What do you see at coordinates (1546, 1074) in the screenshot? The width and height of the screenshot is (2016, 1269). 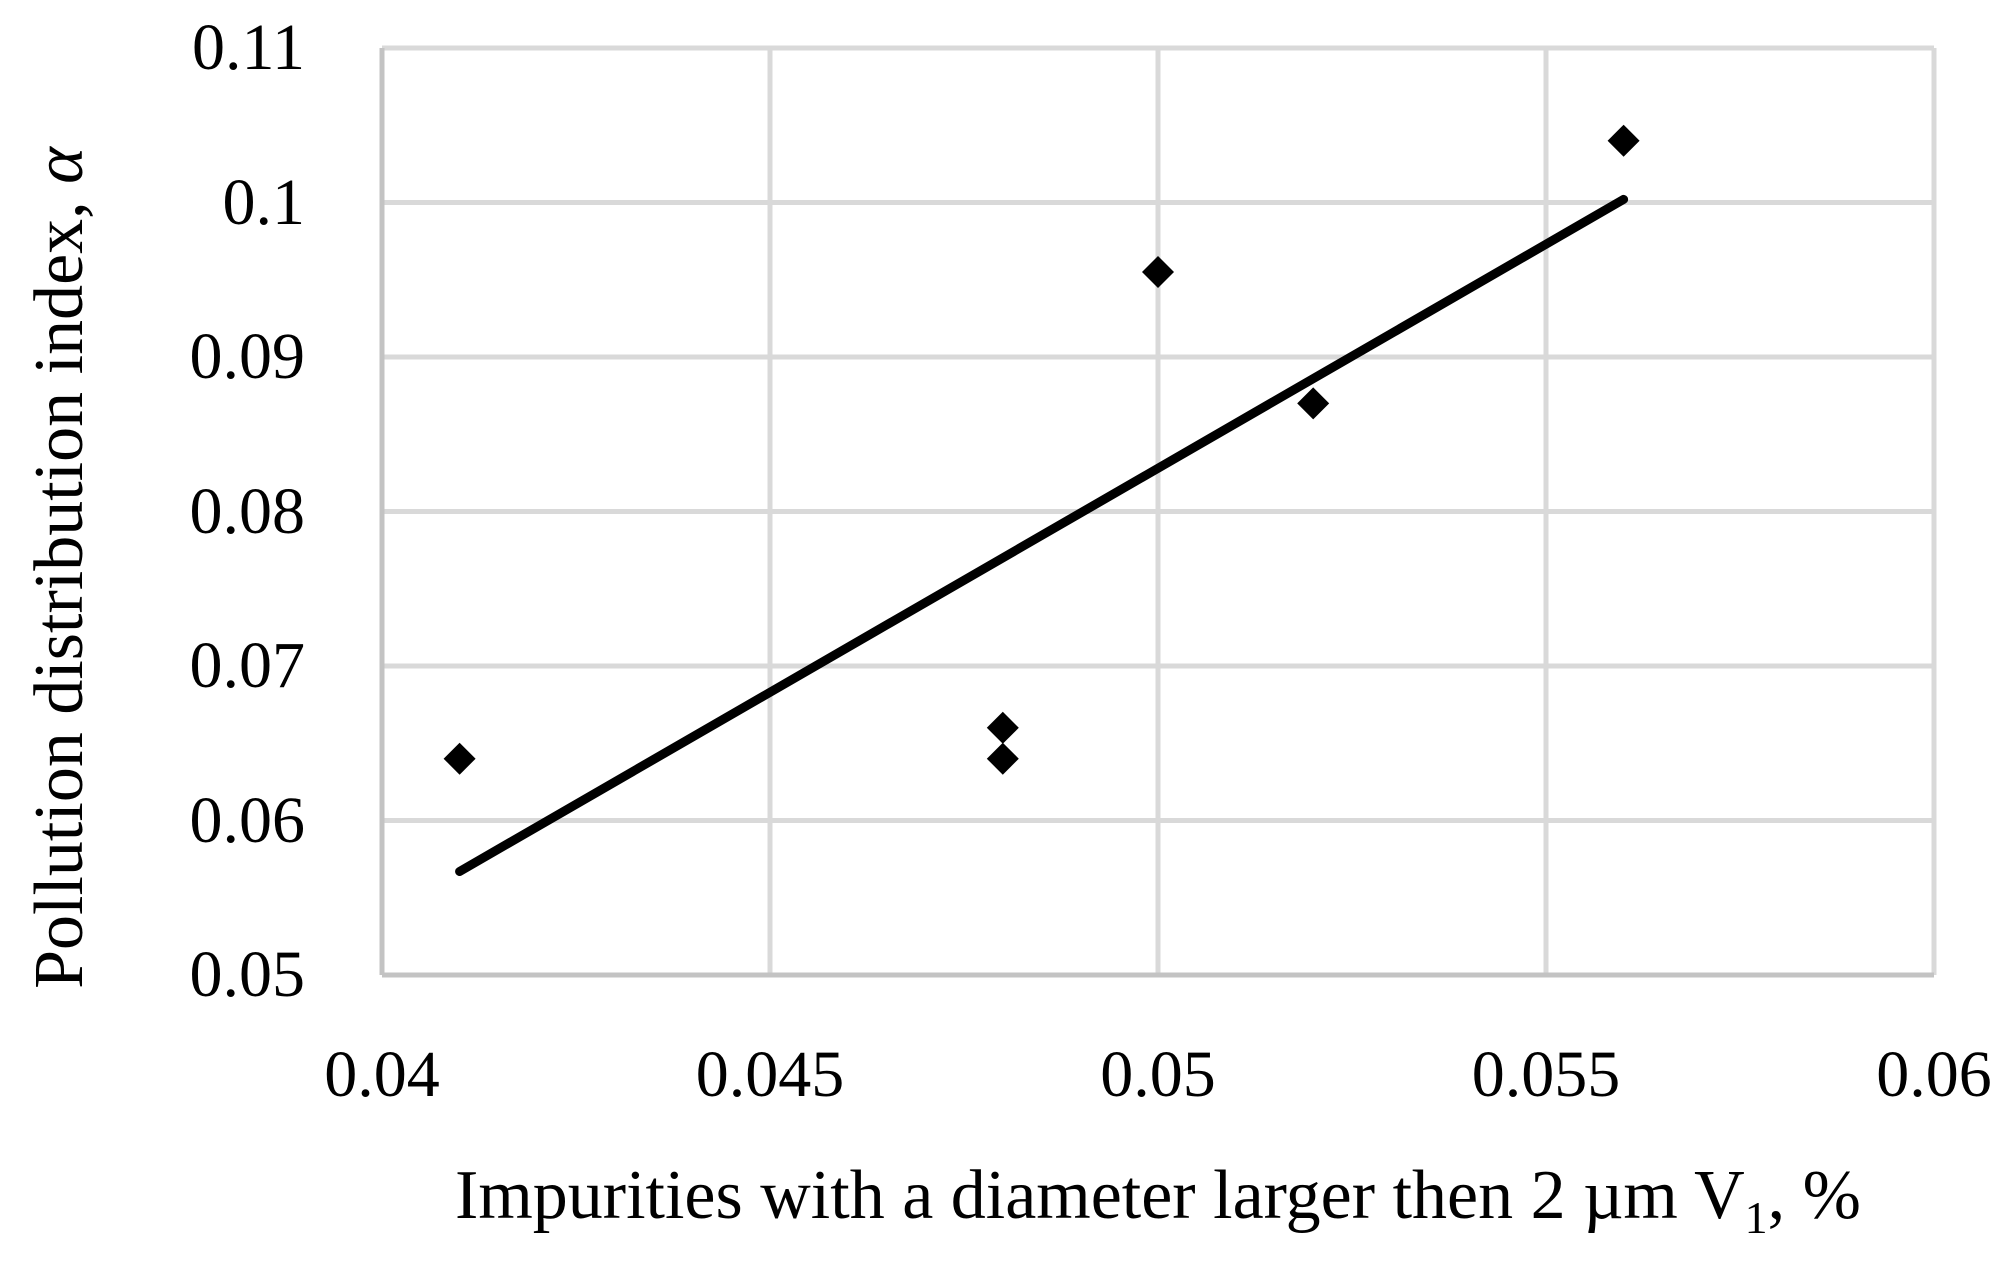 I see `x-tick-label: 0.055` at bounding box center [1546, 1074].